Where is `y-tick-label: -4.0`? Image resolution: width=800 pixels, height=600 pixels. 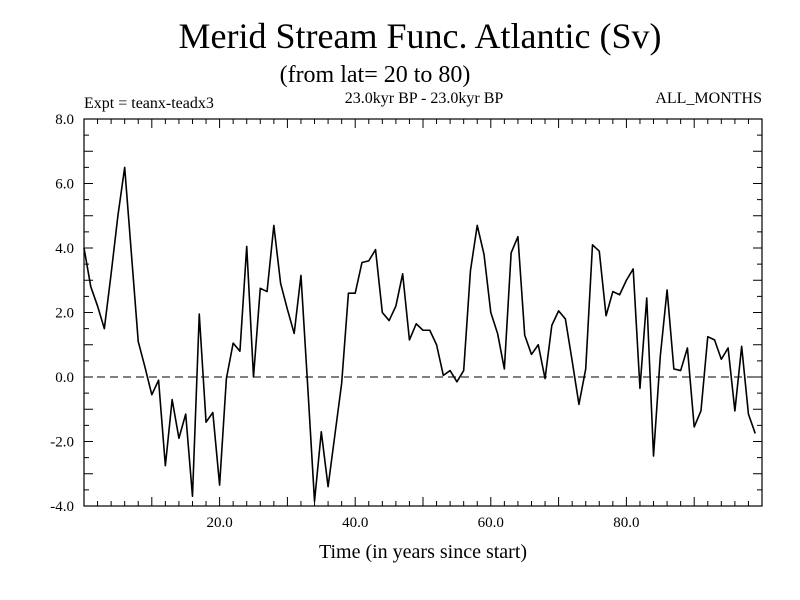
y-tick-label: -4.0 is located at coordinates (62, 507).